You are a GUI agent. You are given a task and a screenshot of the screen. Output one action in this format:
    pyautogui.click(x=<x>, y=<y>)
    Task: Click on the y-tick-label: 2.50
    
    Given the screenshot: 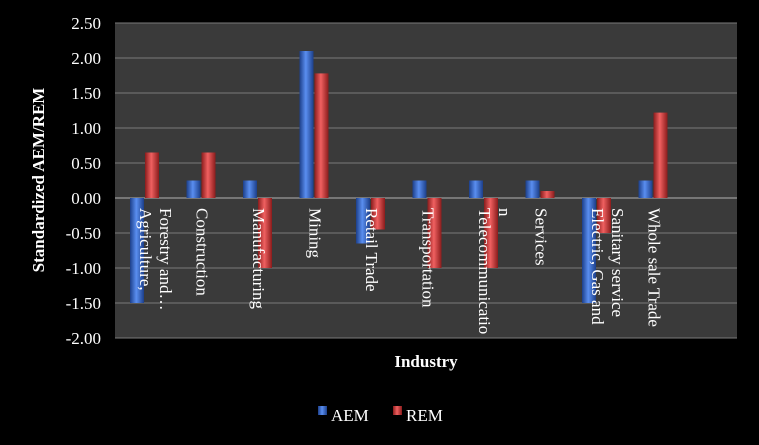 What is the action you would take?
    pyautogui.click(x=86, y=23)
    